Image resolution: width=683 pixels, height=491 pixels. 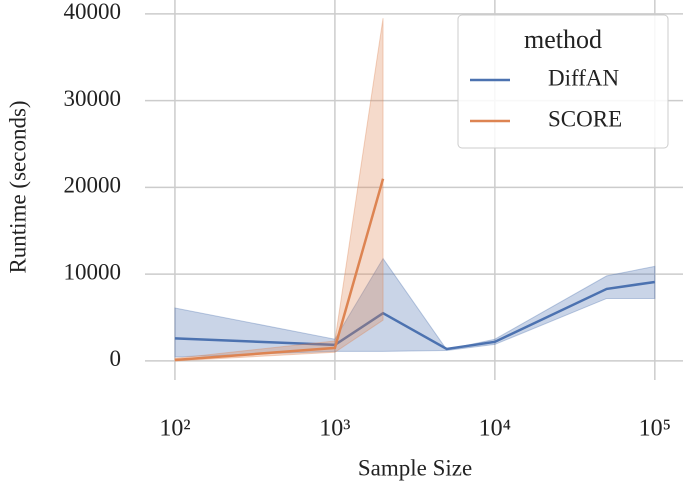 What do you see at coordinates (563, 39) in the screenshot?
I see `legend-title: method` at bounding box center [563, 39].